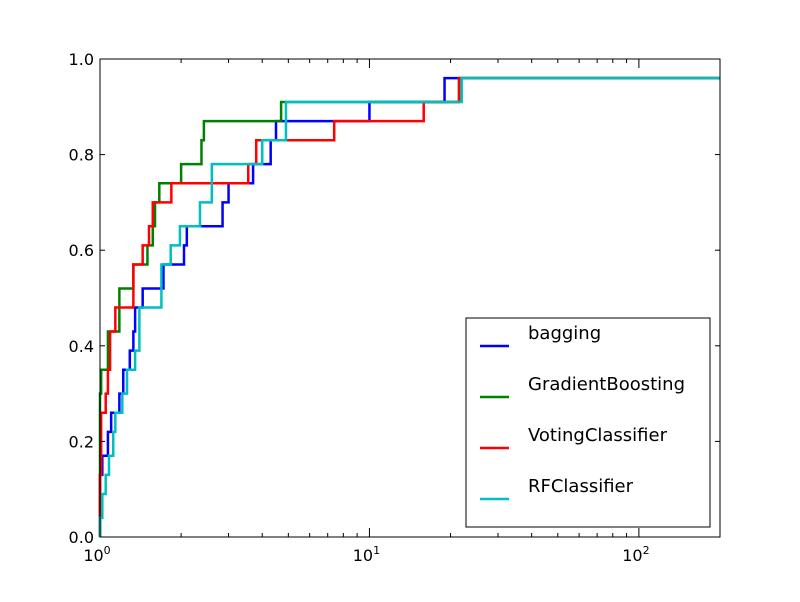  Describe the element at coordinates (598, 435) in the screenshot. I see `legend-label: VotingClassifier` at that location.